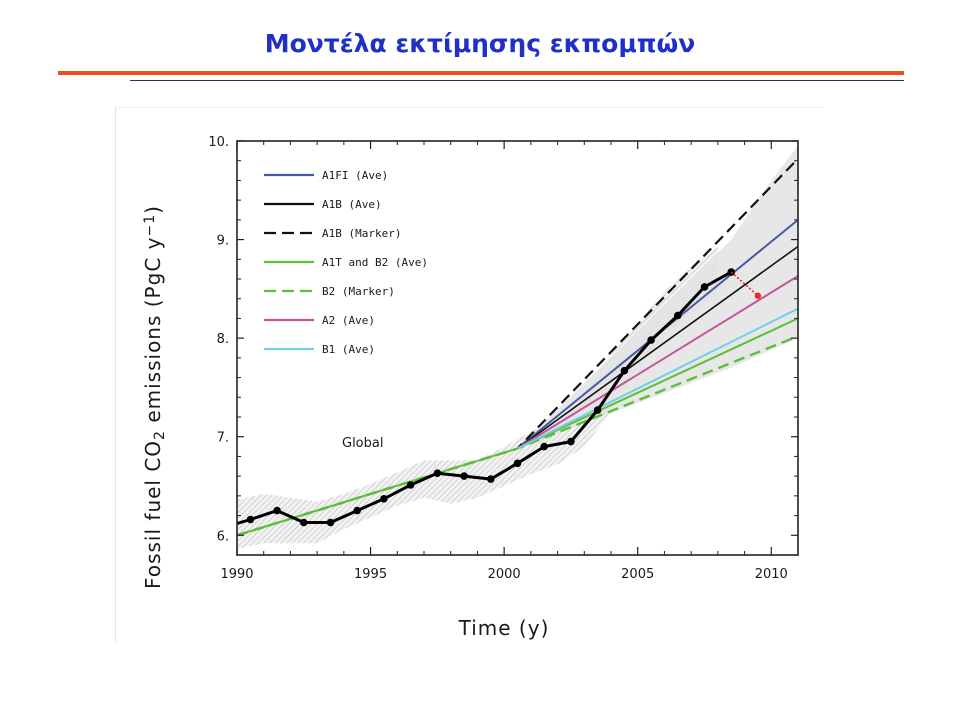  Describe the element at coordinates (517, 80) in the screenshot. I see `title-underline-thin` at that location.